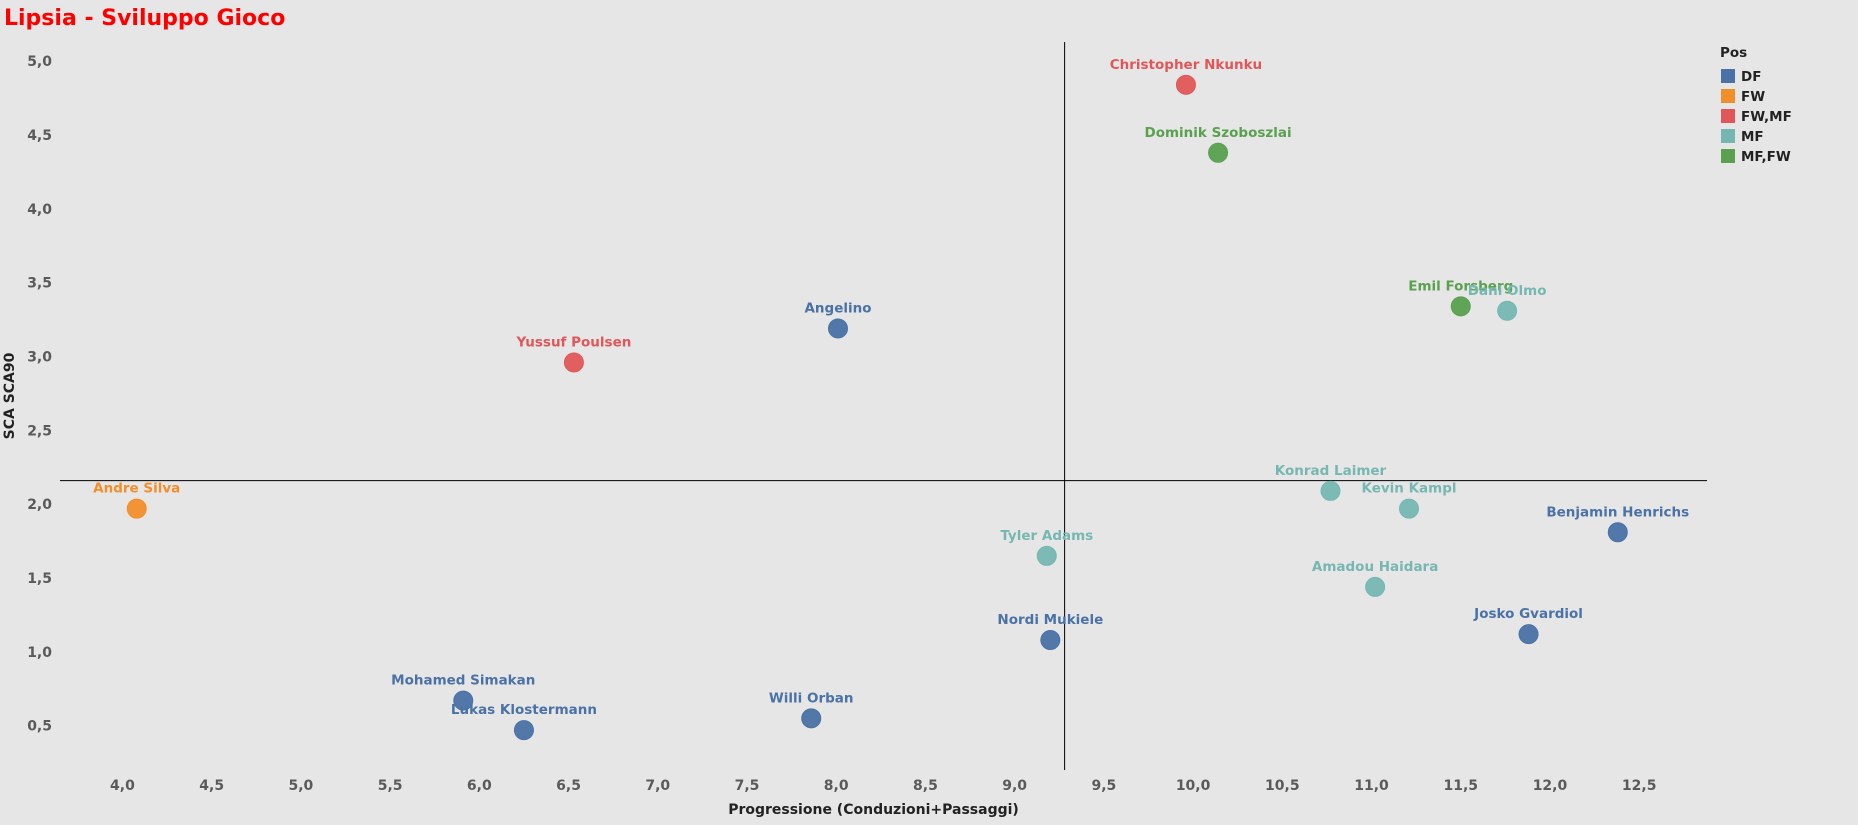 Image resolution: width=1858 pixels, height=825 pixels. What do you see at coordinates (1733, 53) in the screenshot?
I see `legend-title: Pos` at bounding box center [1733, 53].